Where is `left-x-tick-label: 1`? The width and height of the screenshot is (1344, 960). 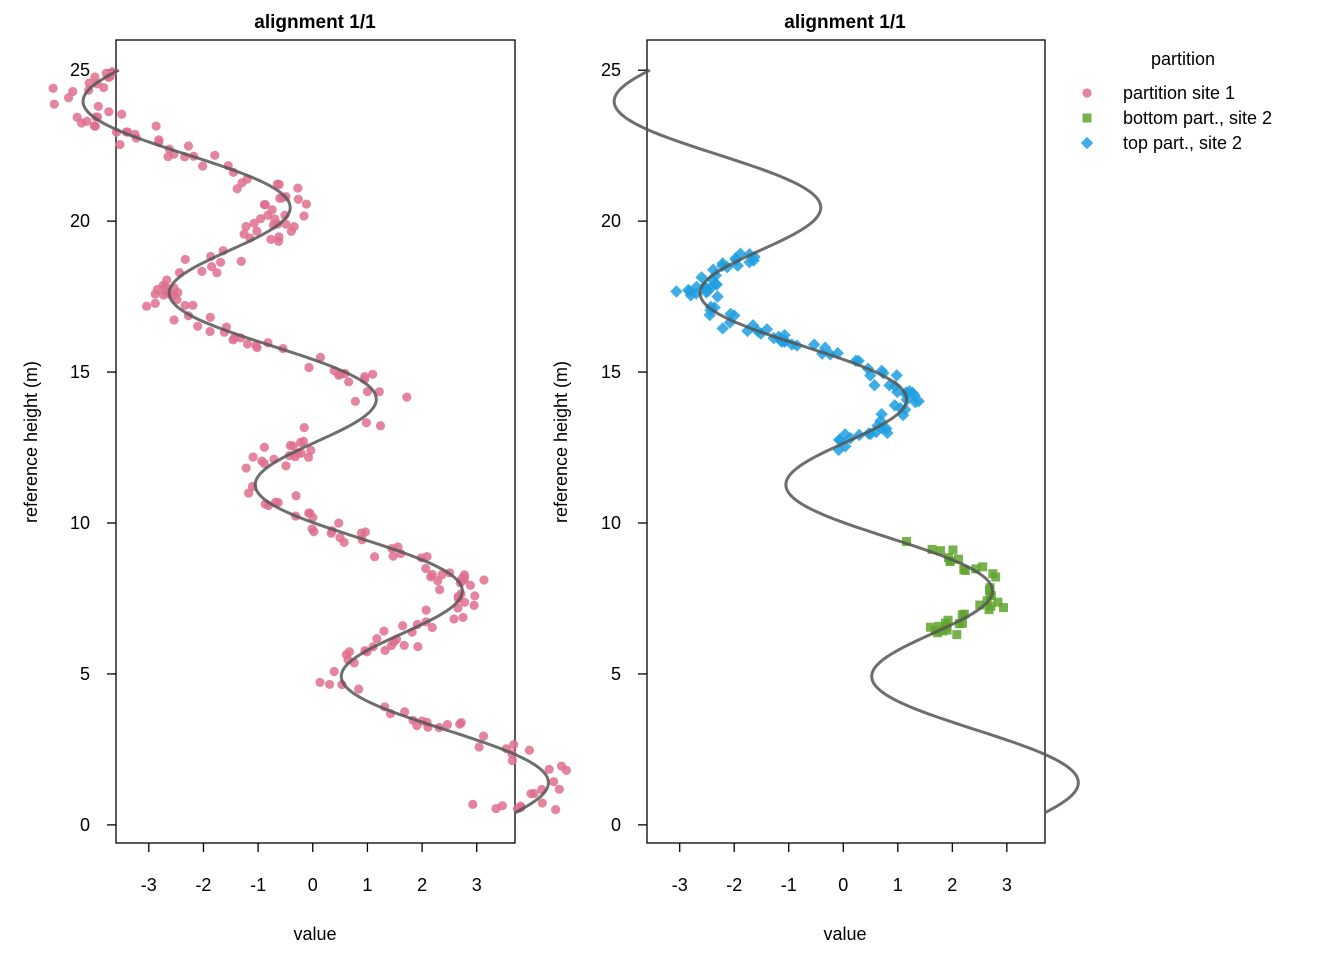 left-x-tick-label: 1 is located at coordinates (367, 885).